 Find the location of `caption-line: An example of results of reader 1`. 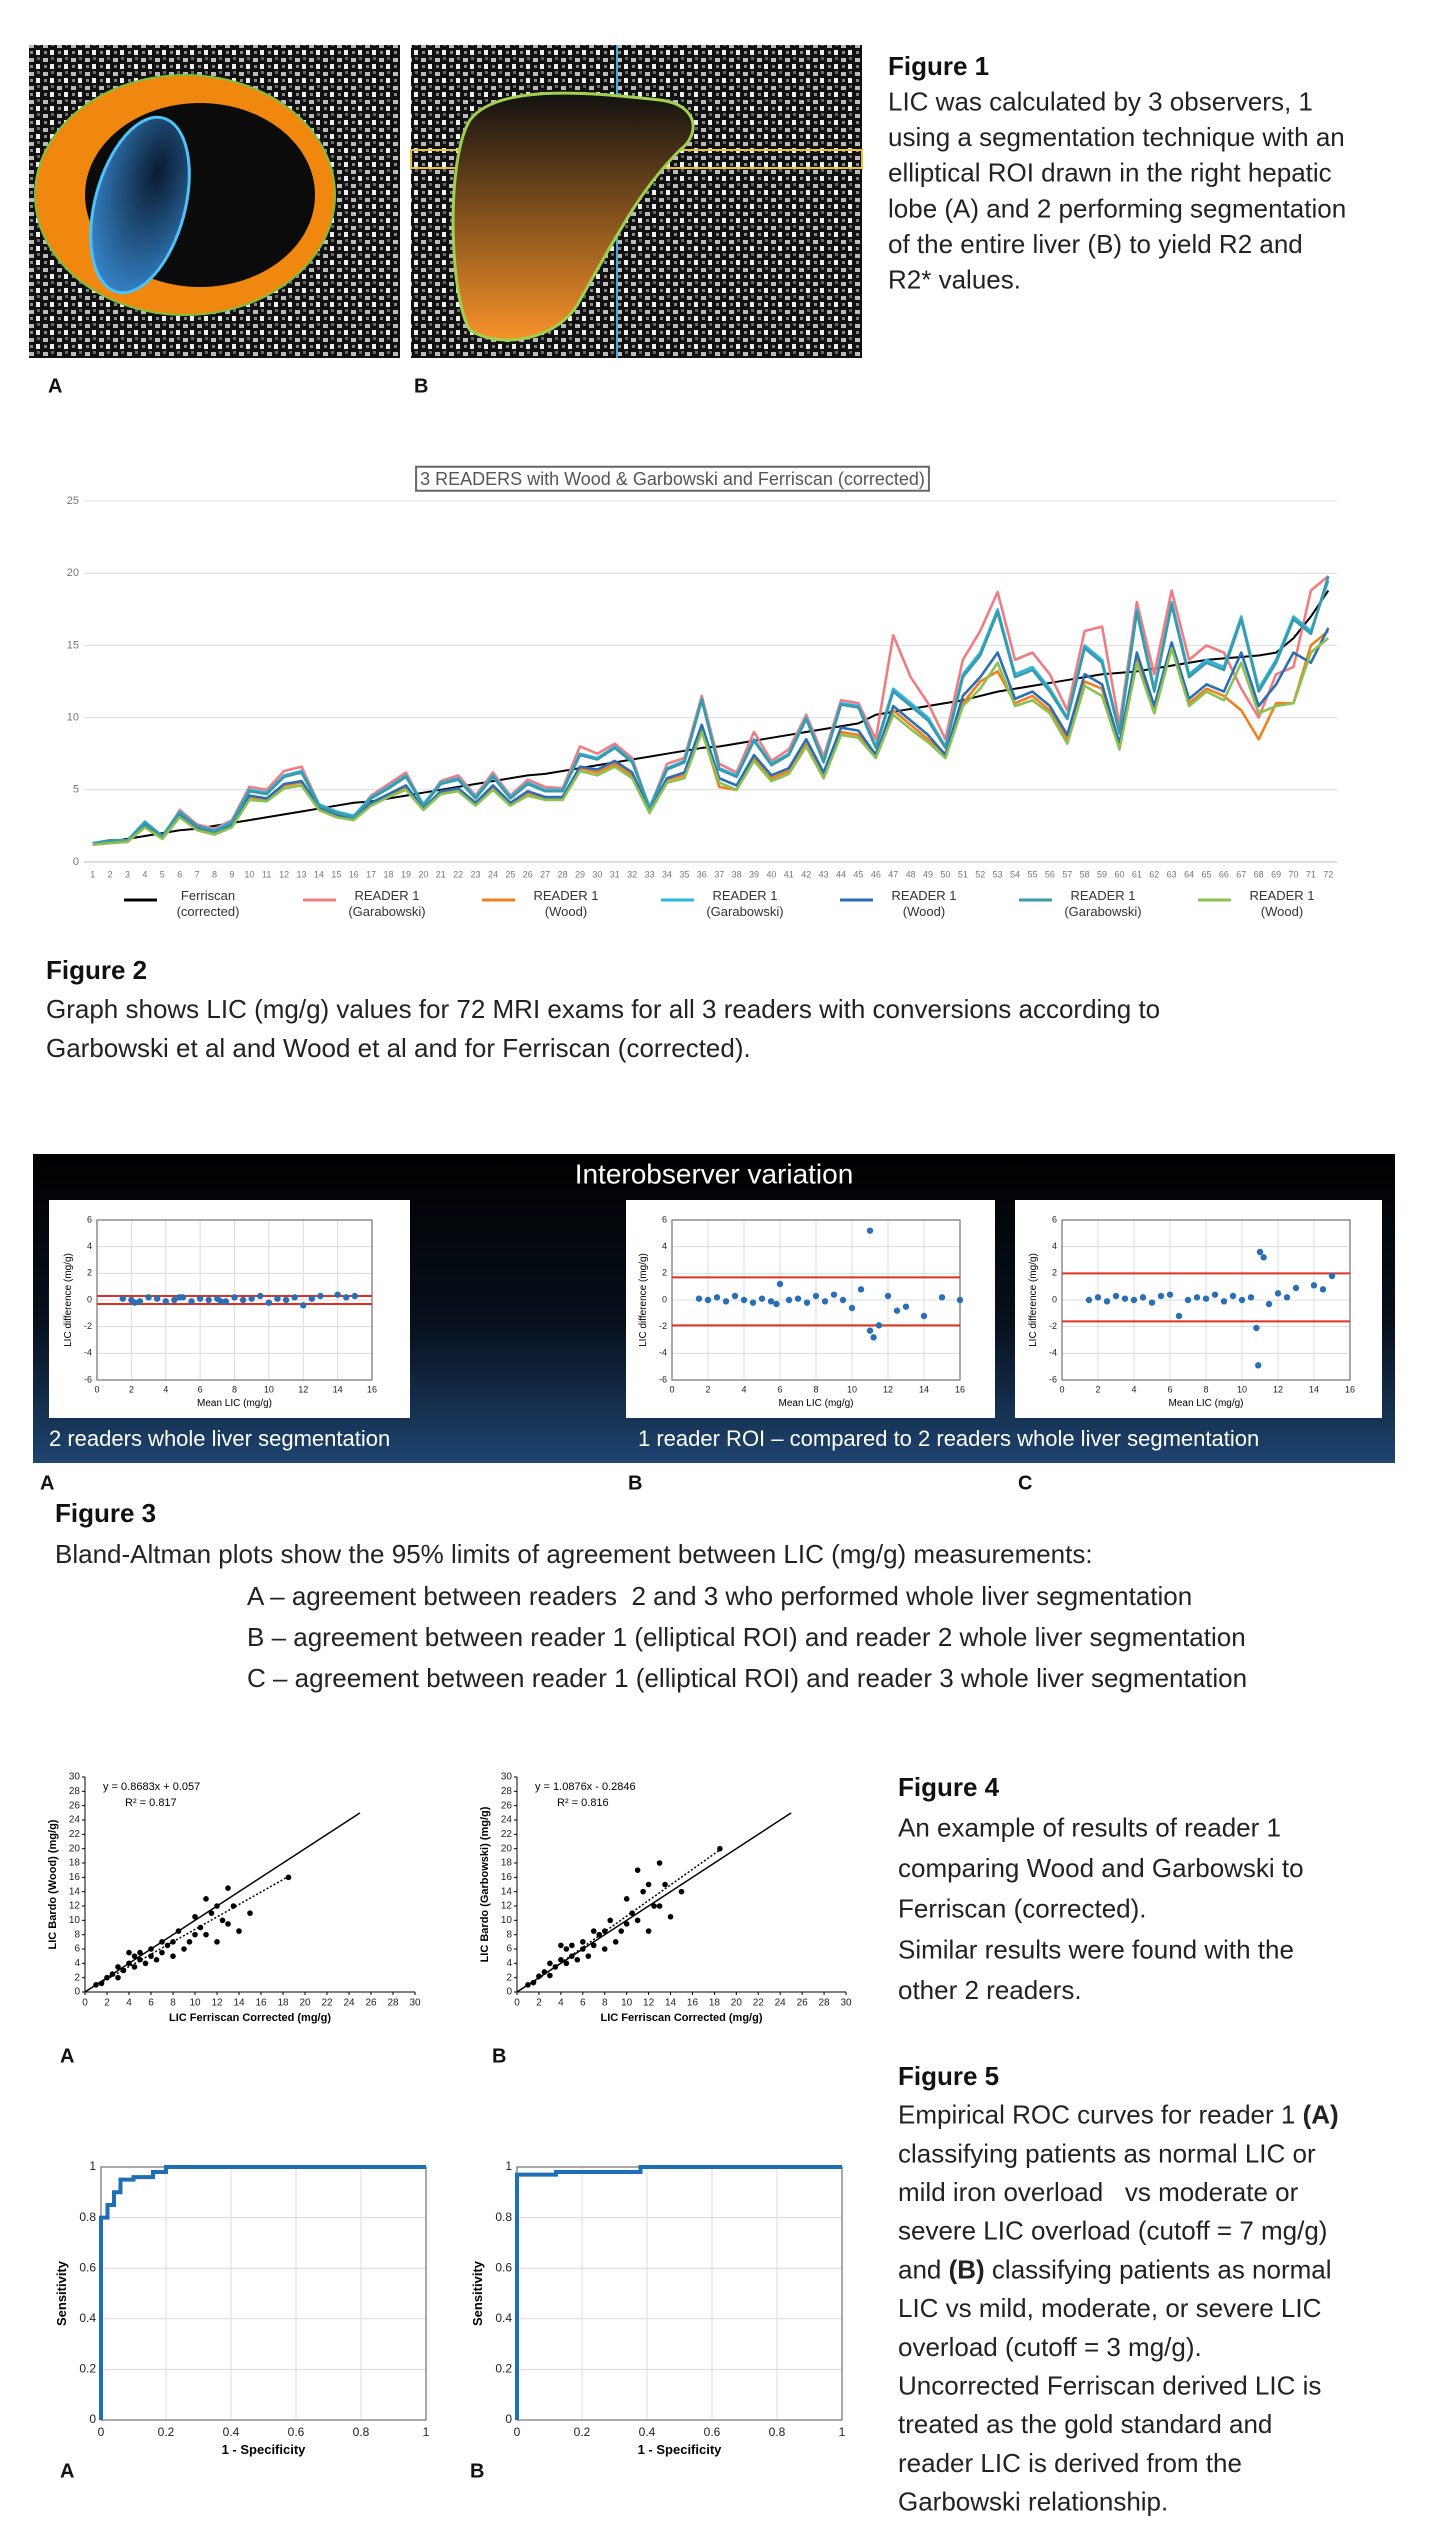

caption-line: An example of results of reader 1 is located at coordinates (1089, 1827).